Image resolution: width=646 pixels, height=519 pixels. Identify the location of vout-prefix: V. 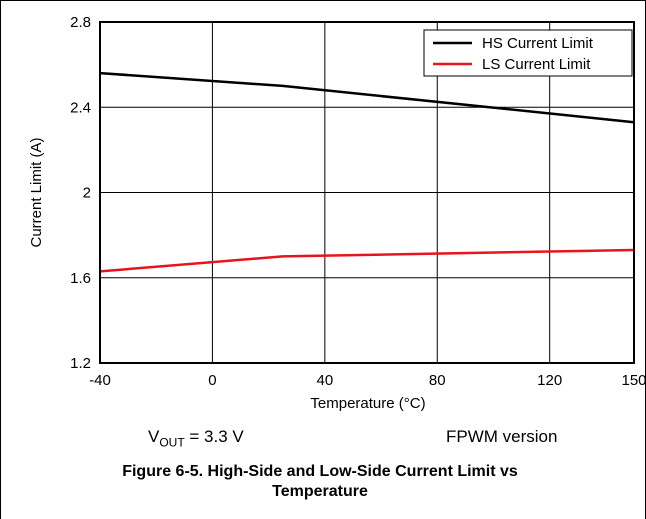
(154, 436).